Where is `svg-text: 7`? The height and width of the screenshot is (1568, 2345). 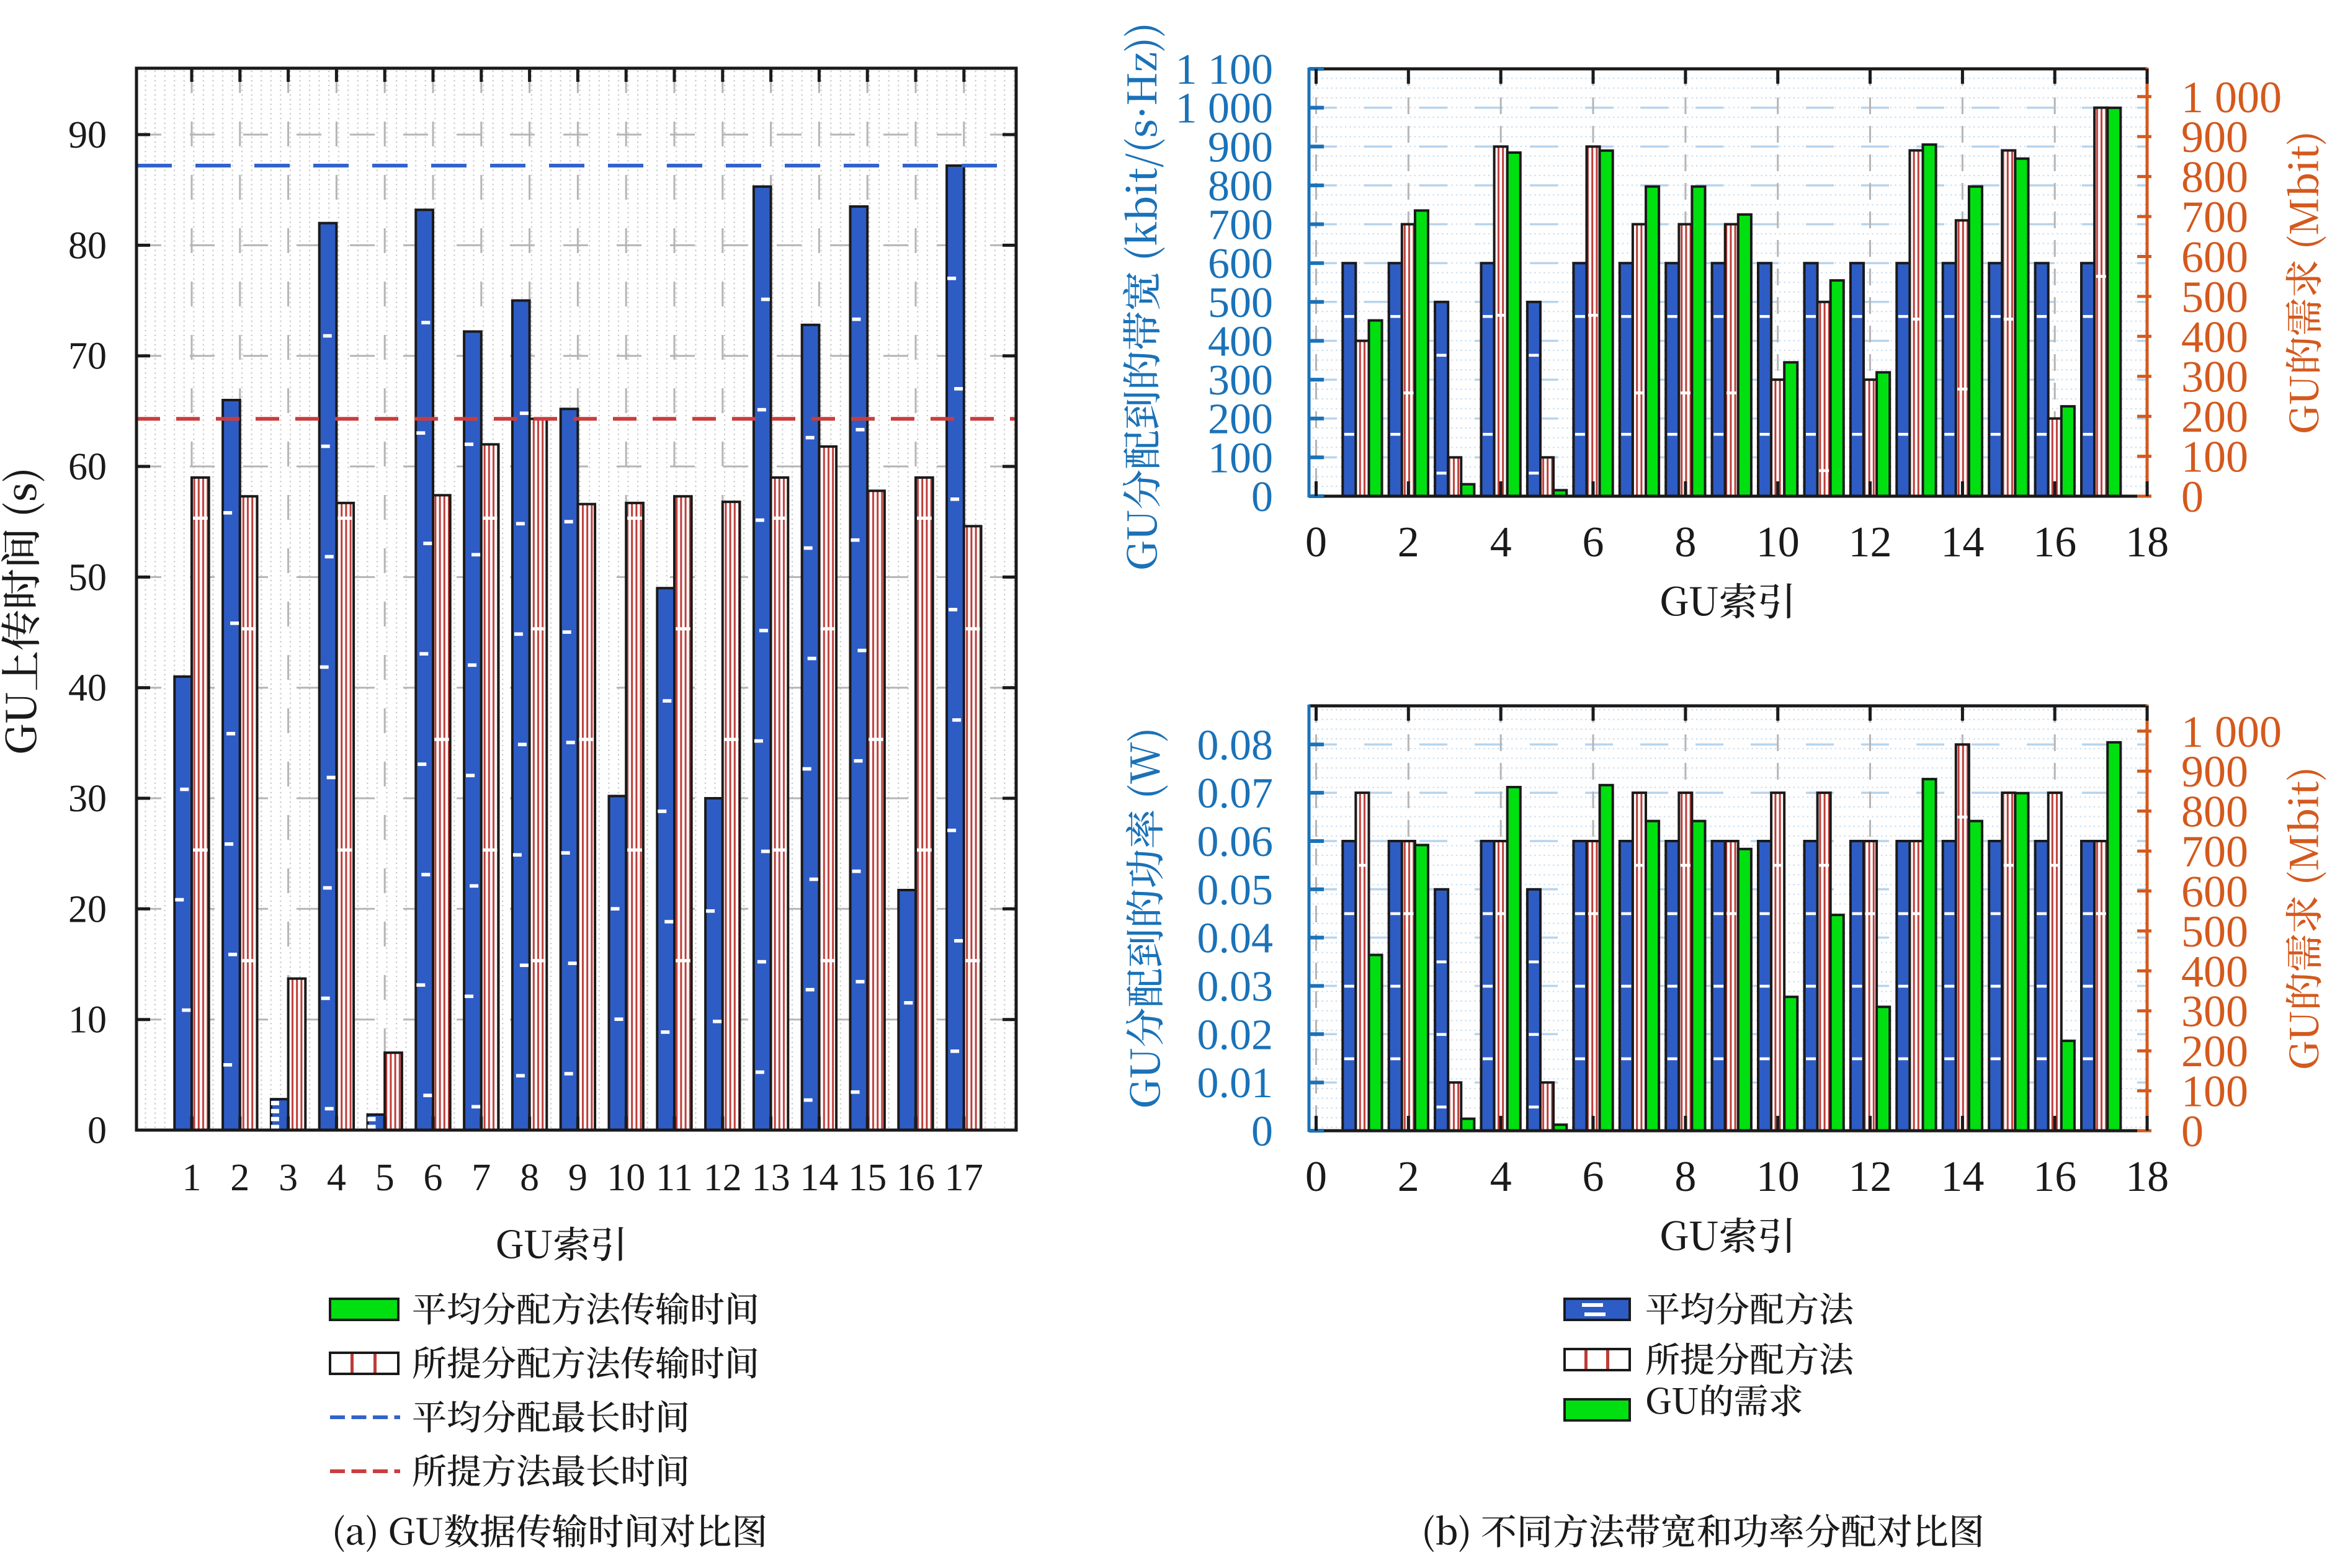
svg-text: 7 is located at coordinates (481, 1178).